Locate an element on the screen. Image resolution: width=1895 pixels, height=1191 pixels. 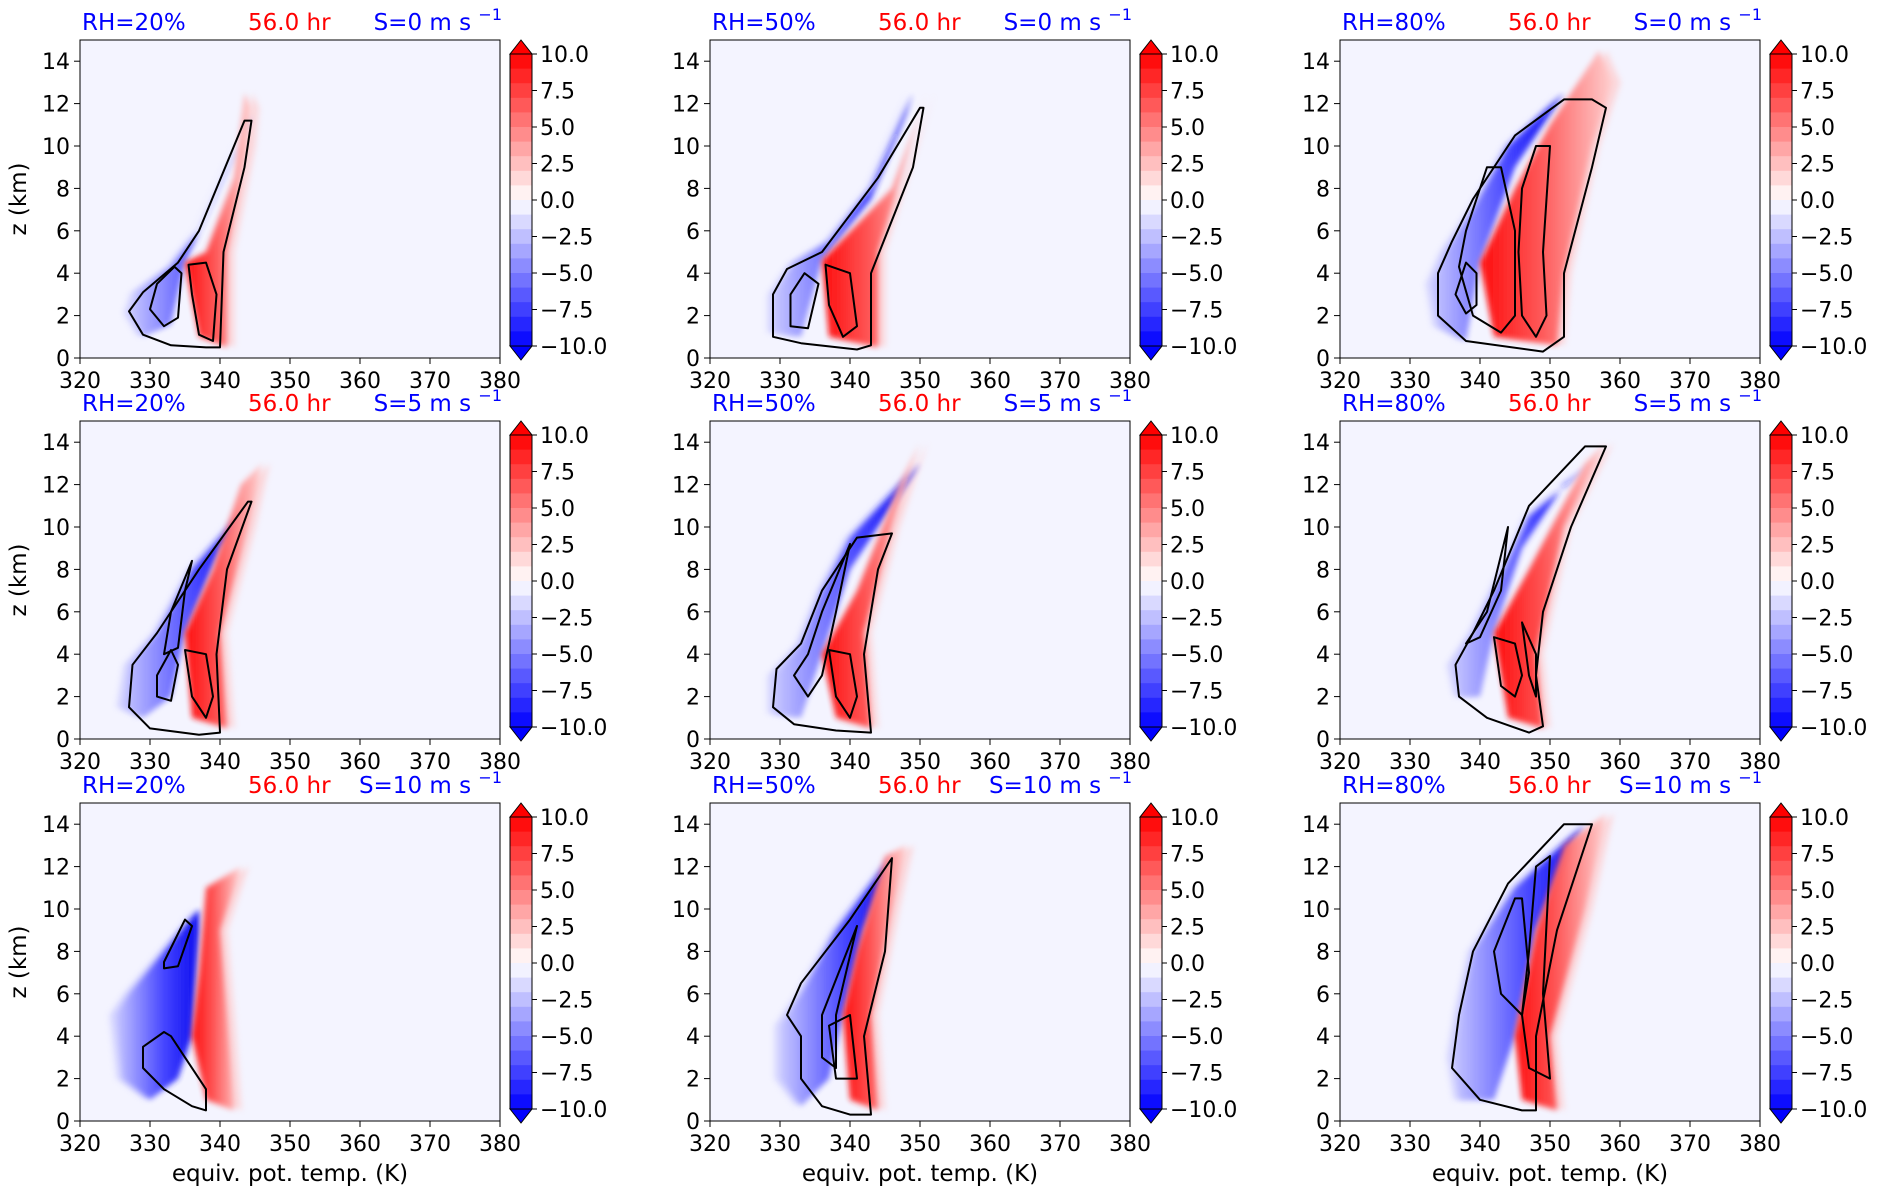
colorbar-tick-label: 2.5 is located at coordinates (557, 928).